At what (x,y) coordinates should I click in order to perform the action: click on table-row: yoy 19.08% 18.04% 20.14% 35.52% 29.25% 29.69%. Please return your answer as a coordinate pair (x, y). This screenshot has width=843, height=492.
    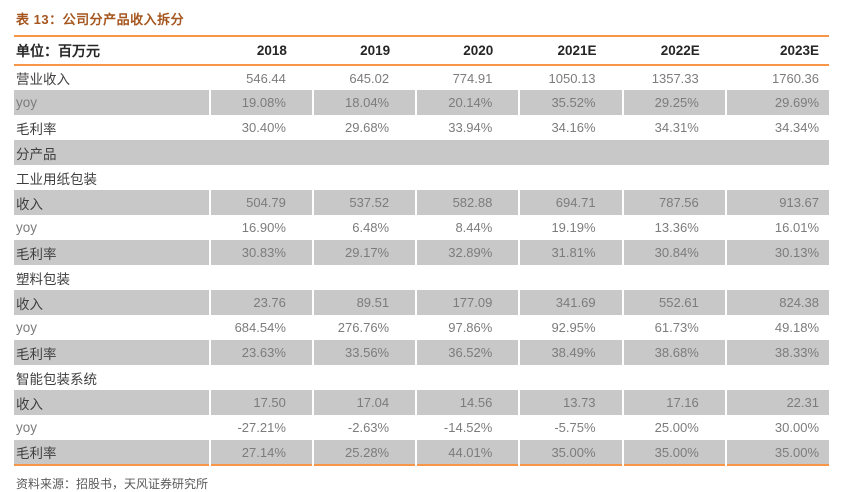
    Looking at the image, I should click on (421, 102).